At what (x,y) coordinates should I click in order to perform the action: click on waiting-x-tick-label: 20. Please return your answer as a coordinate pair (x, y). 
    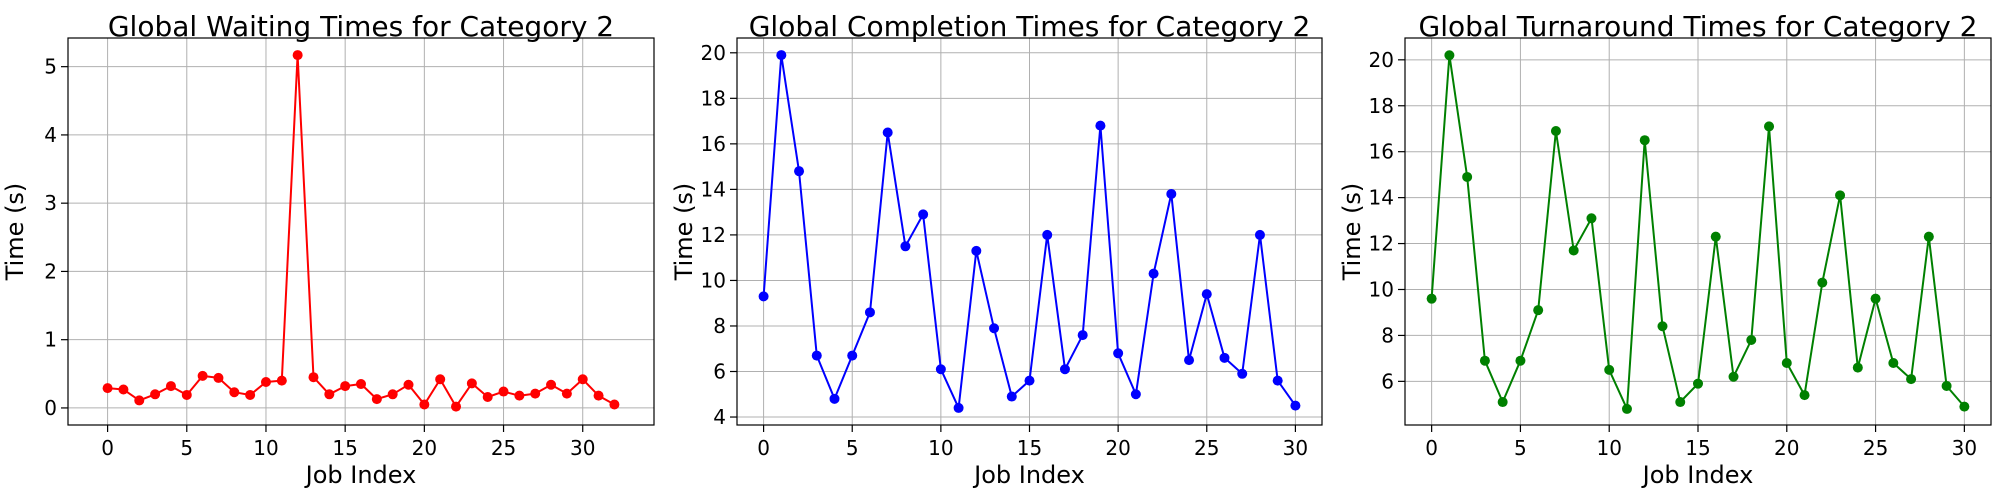
    Looking at the image, I should click on (424, 448).